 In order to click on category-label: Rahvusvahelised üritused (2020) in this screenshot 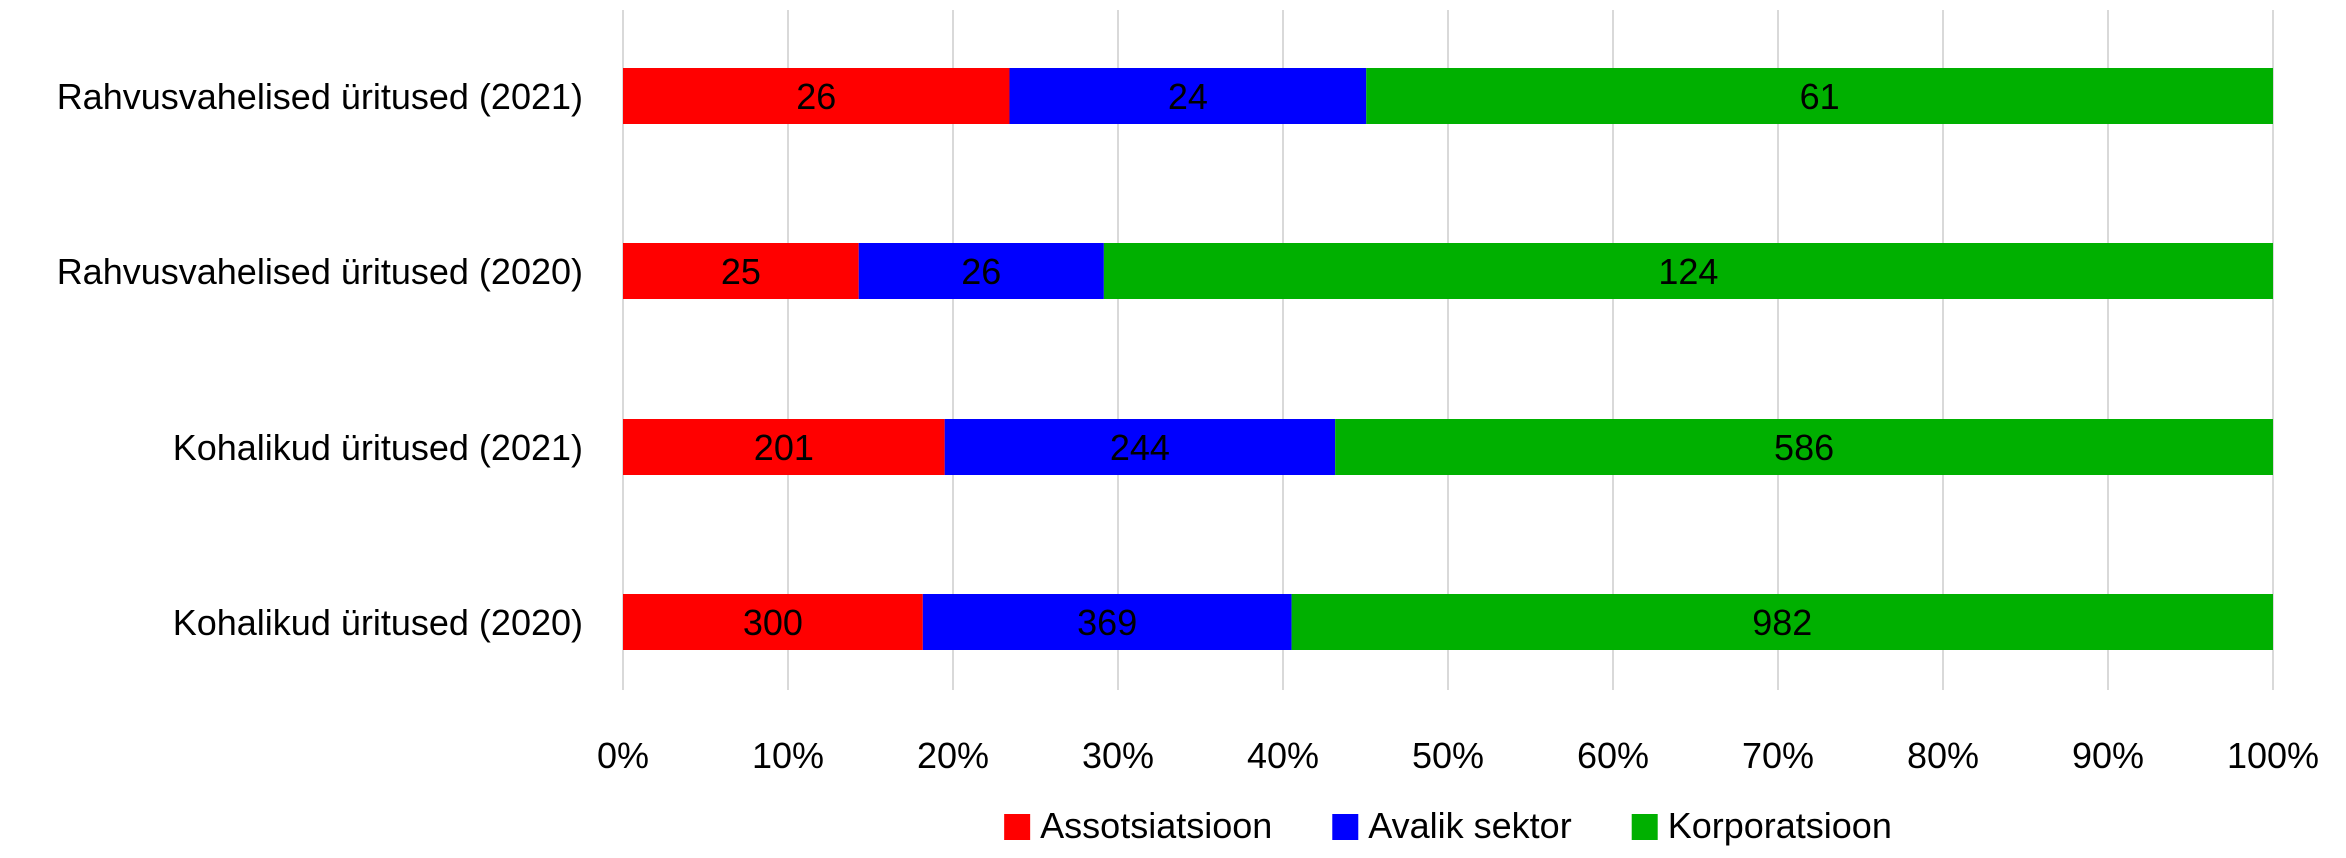, I will do `click(320, 271)`.